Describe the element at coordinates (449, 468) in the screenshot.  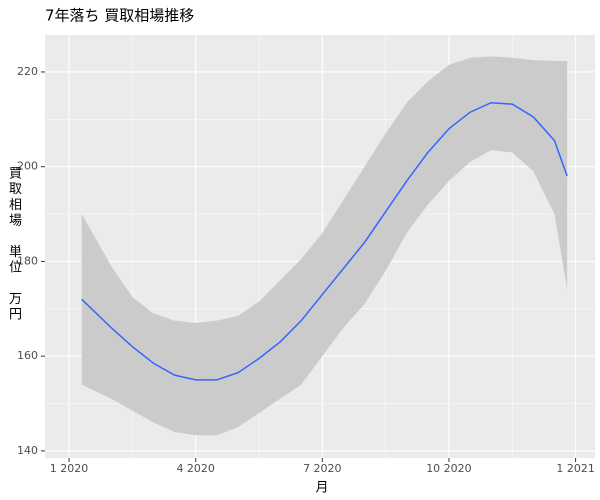
I see `x-tick-label: 10 2020` at that location.